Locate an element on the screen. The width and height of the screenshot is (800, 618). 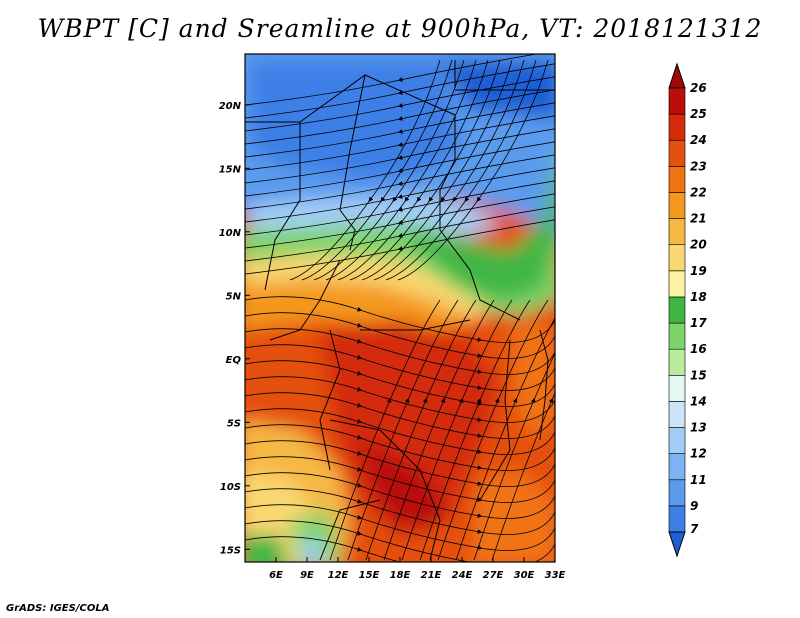
colorbar-label: 21 is located at coordinates (698, 219).